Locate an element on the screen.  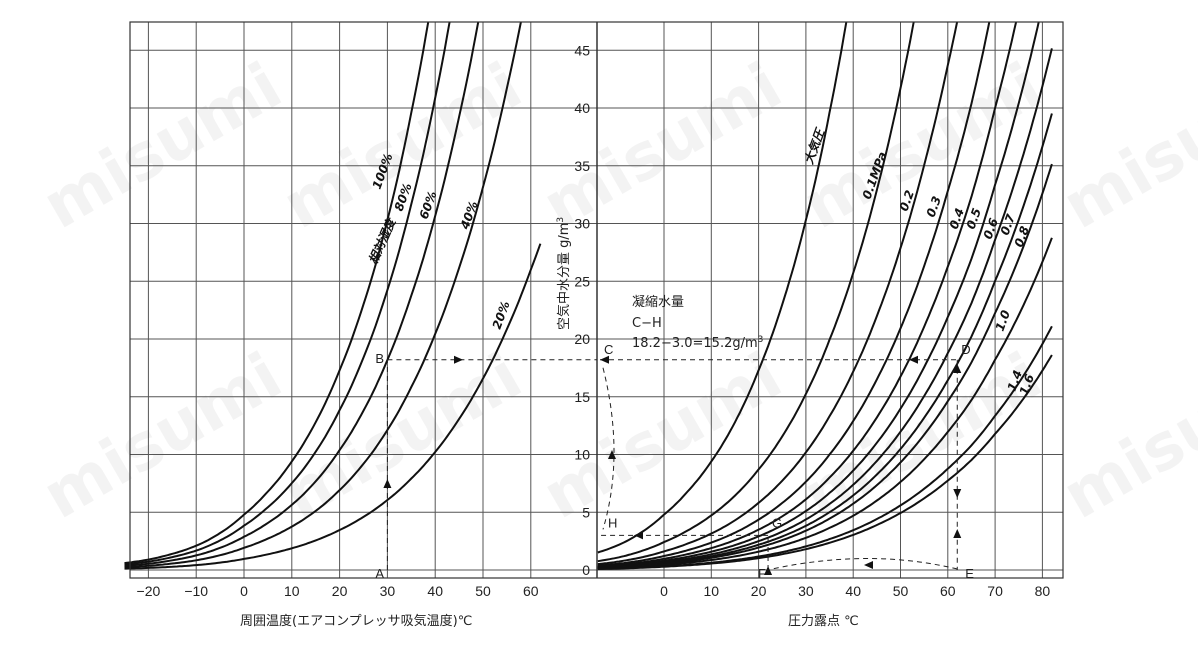
condensate-formula-sup: 3 is located at coordinates (761, 340).